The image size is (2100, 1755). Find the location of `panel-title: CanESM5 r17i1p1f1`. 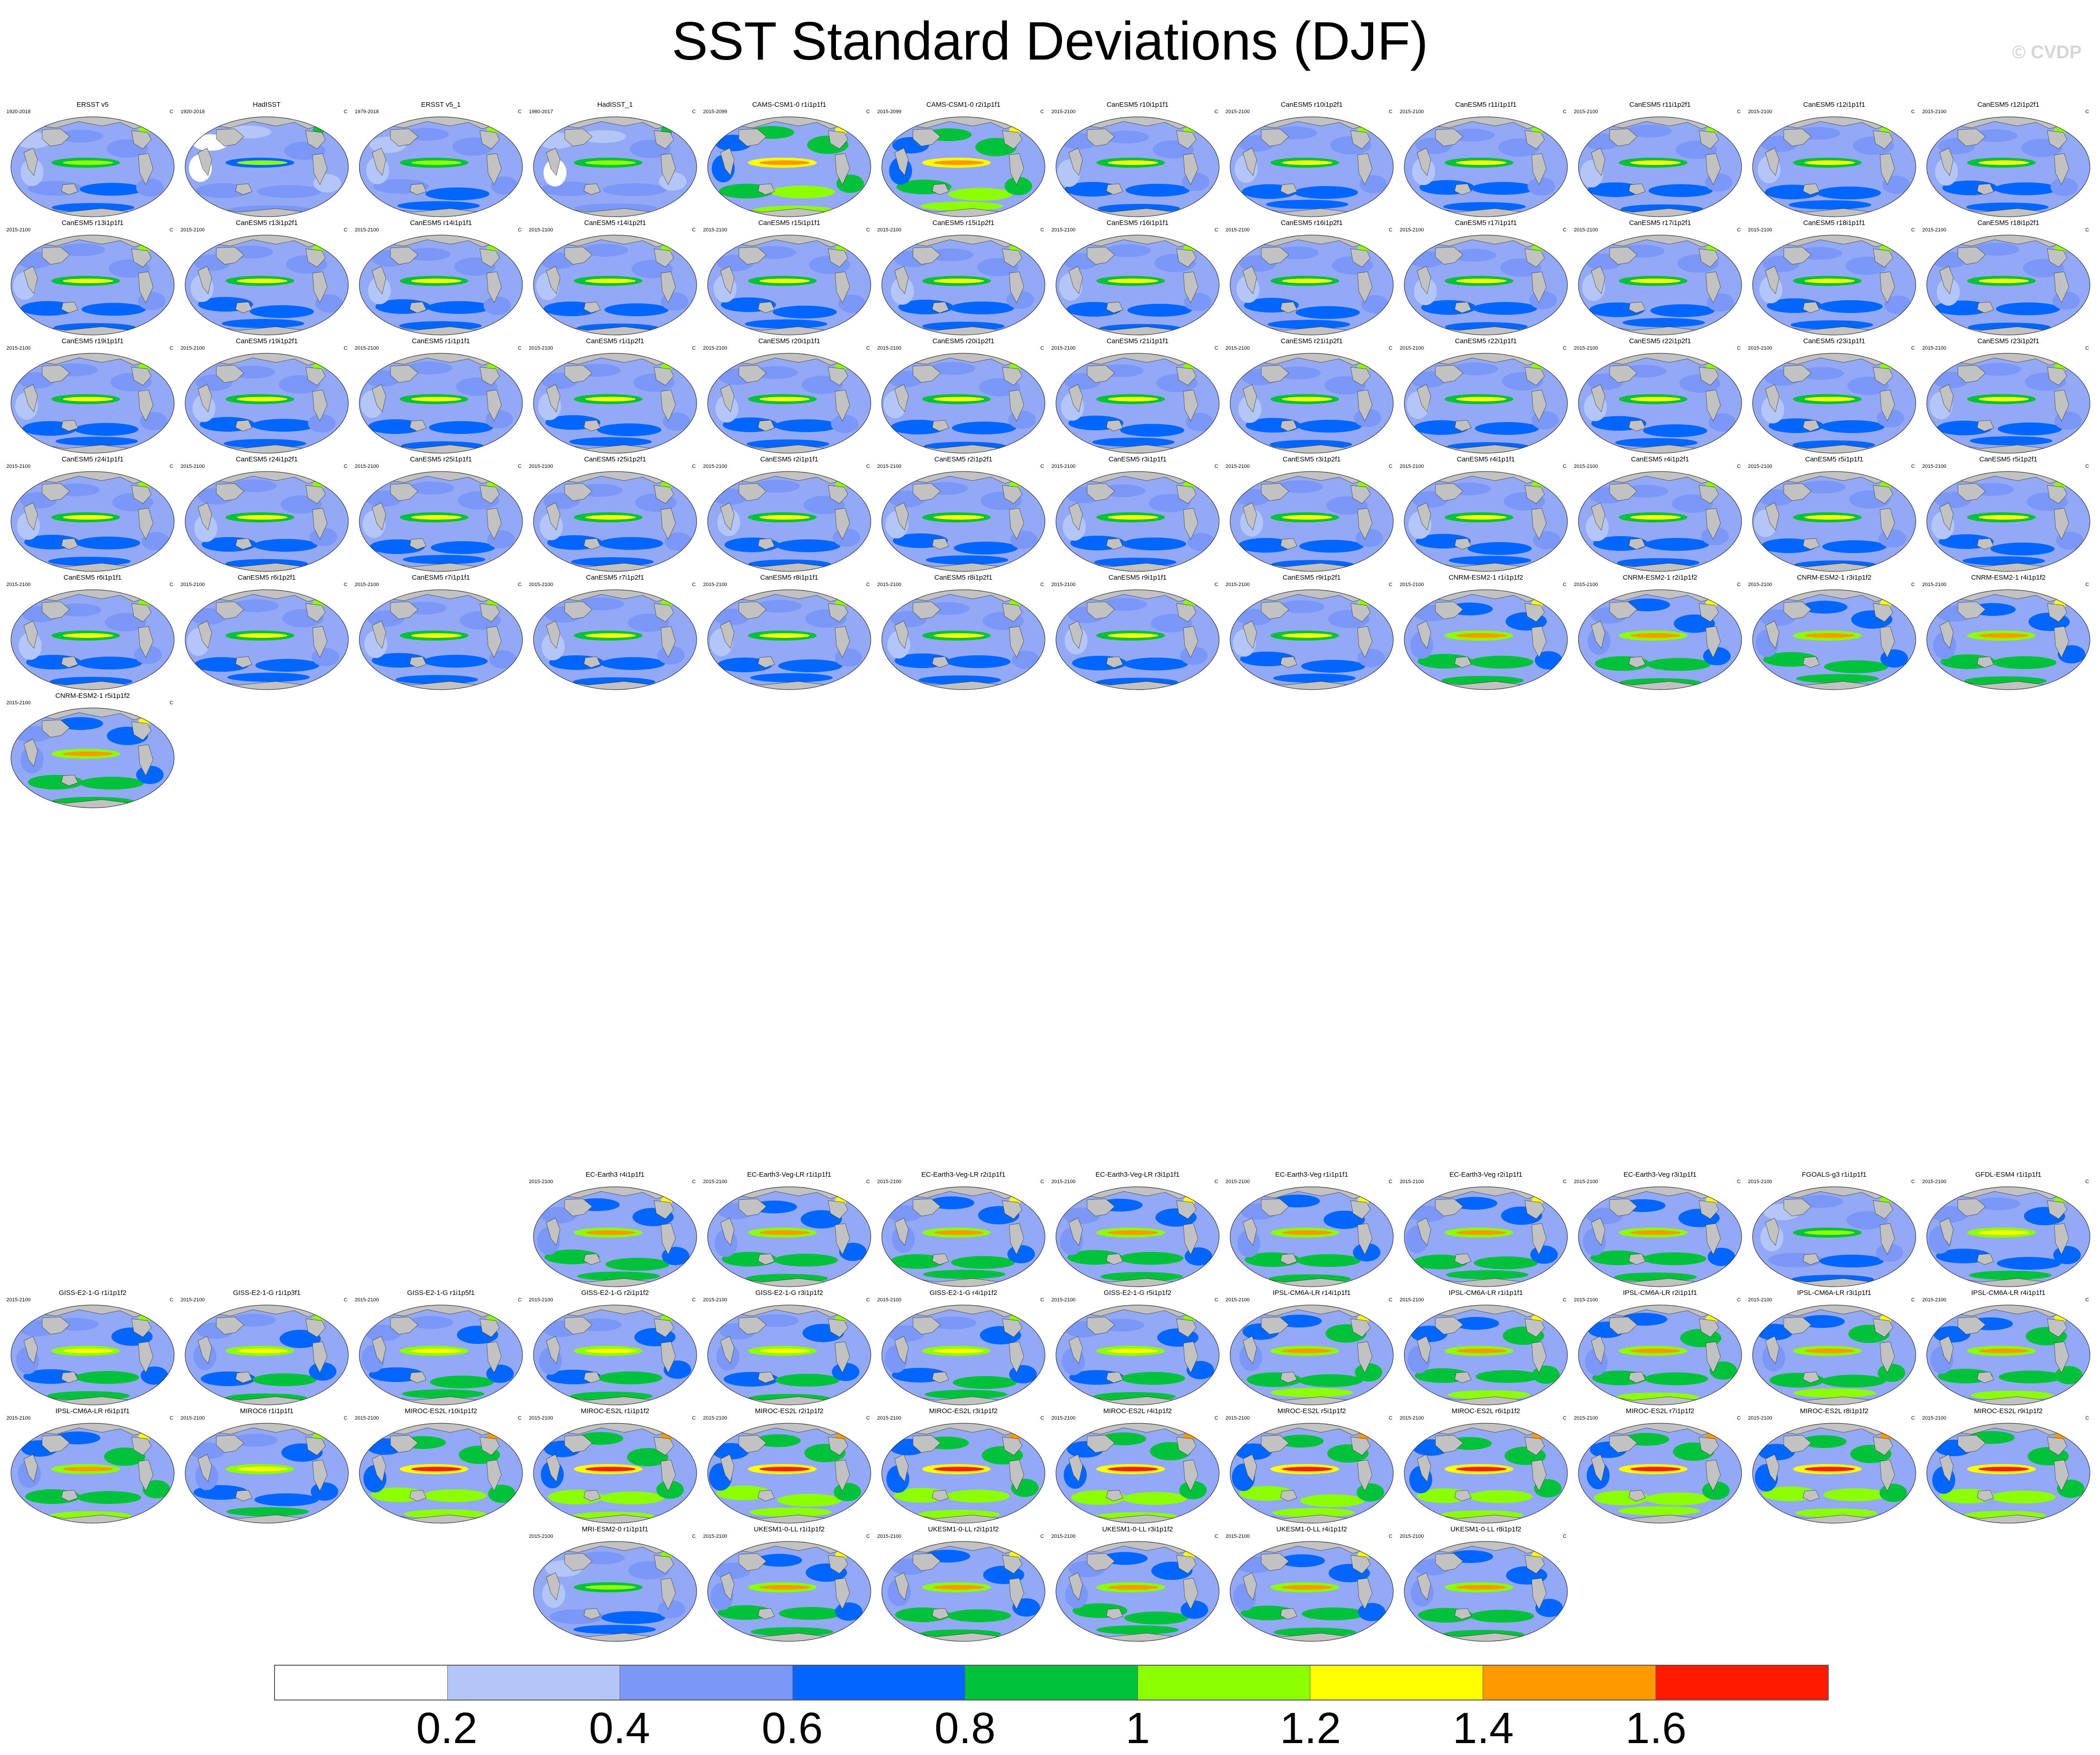

panel-title: CanESM5 r17i1p1f1 is located at coordinates (1486, 223).